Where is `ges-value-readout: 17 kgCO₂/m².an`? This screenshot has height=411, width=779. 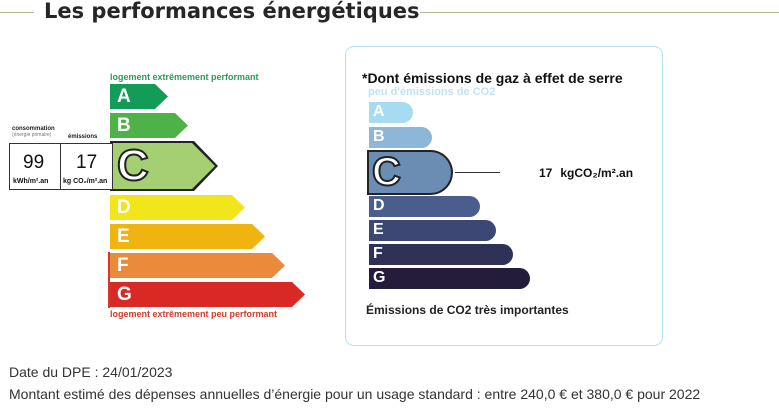 ges-value-readout: 17 kgCO₂/m².an is located at coordinates (586, 173).